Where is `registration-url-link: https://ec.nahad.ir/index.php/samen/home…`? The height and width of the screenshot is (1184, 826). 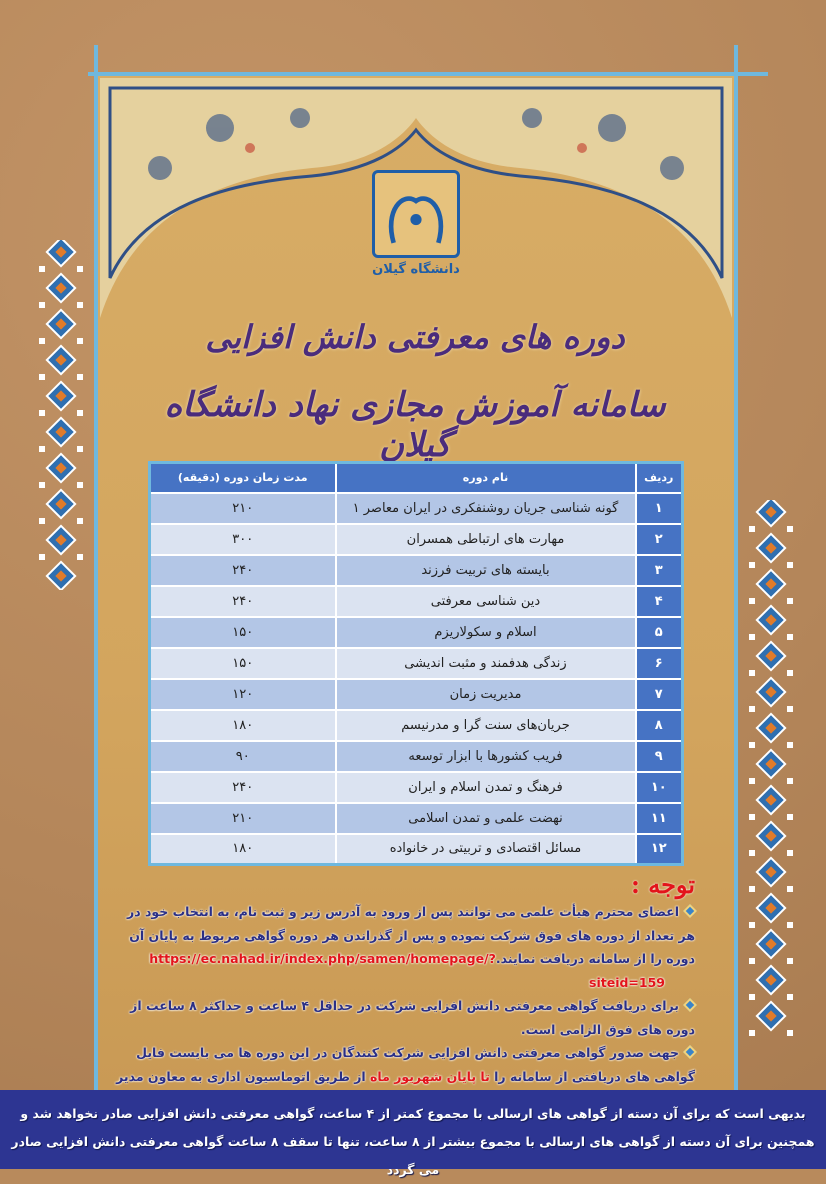 registration-url-link: https://ec.nahad.ir/index.php/samen/home… is located at coordinates (407, 970).